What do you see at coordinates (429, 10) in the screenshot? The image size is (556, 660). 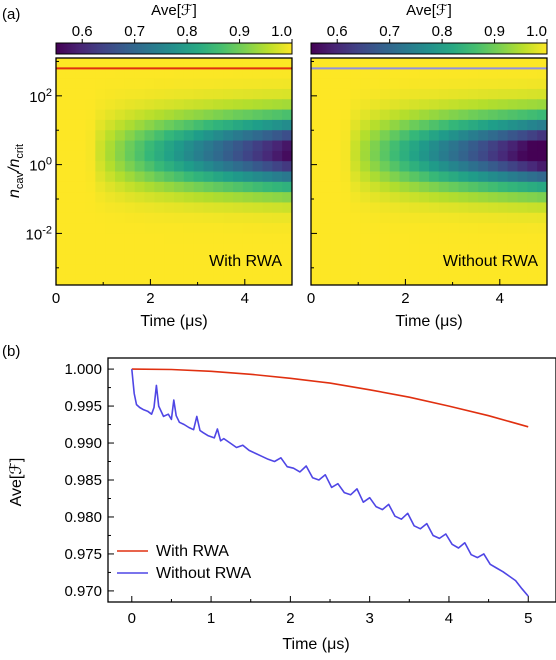 I see `colorbar-title-right: Ave[ℱ]` at bounding box center [429, 10].